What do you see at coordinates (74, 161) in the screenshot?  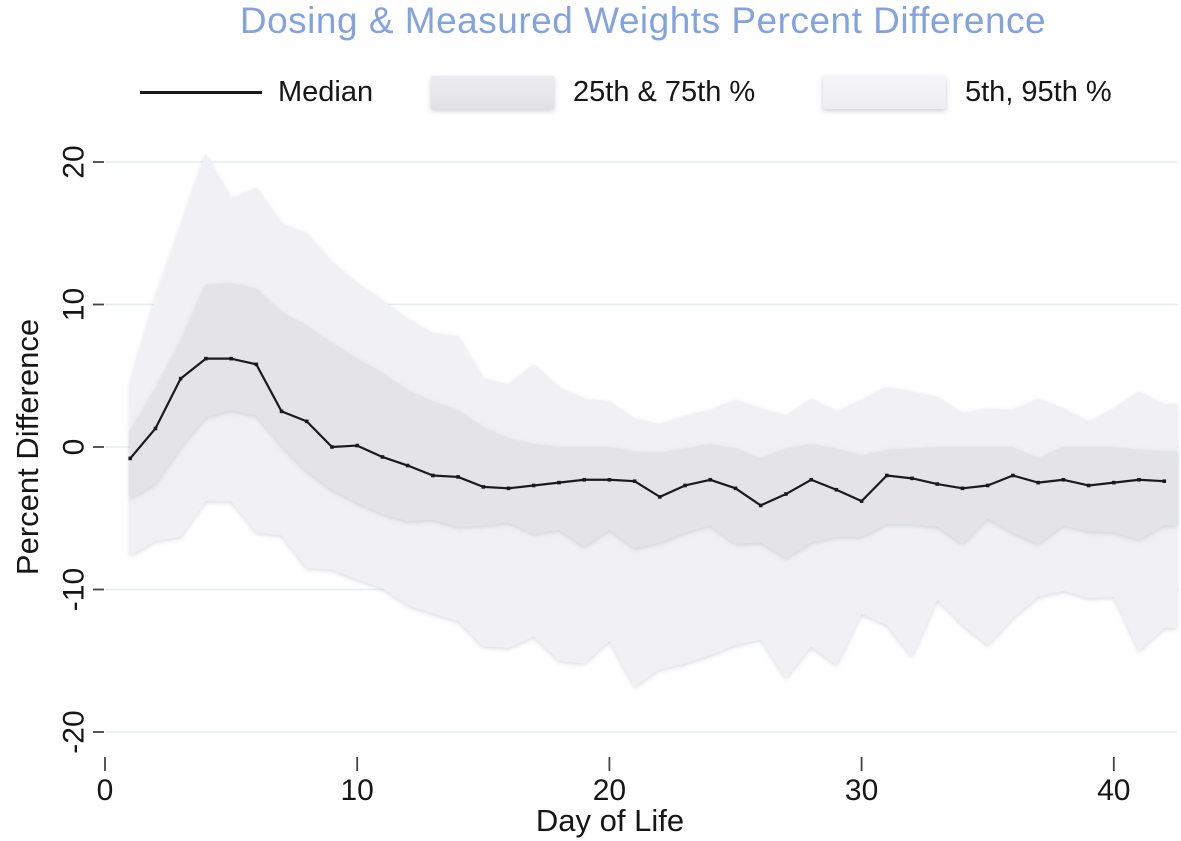 I see `y-tick-label: 20` at bounding box center [74, 161].